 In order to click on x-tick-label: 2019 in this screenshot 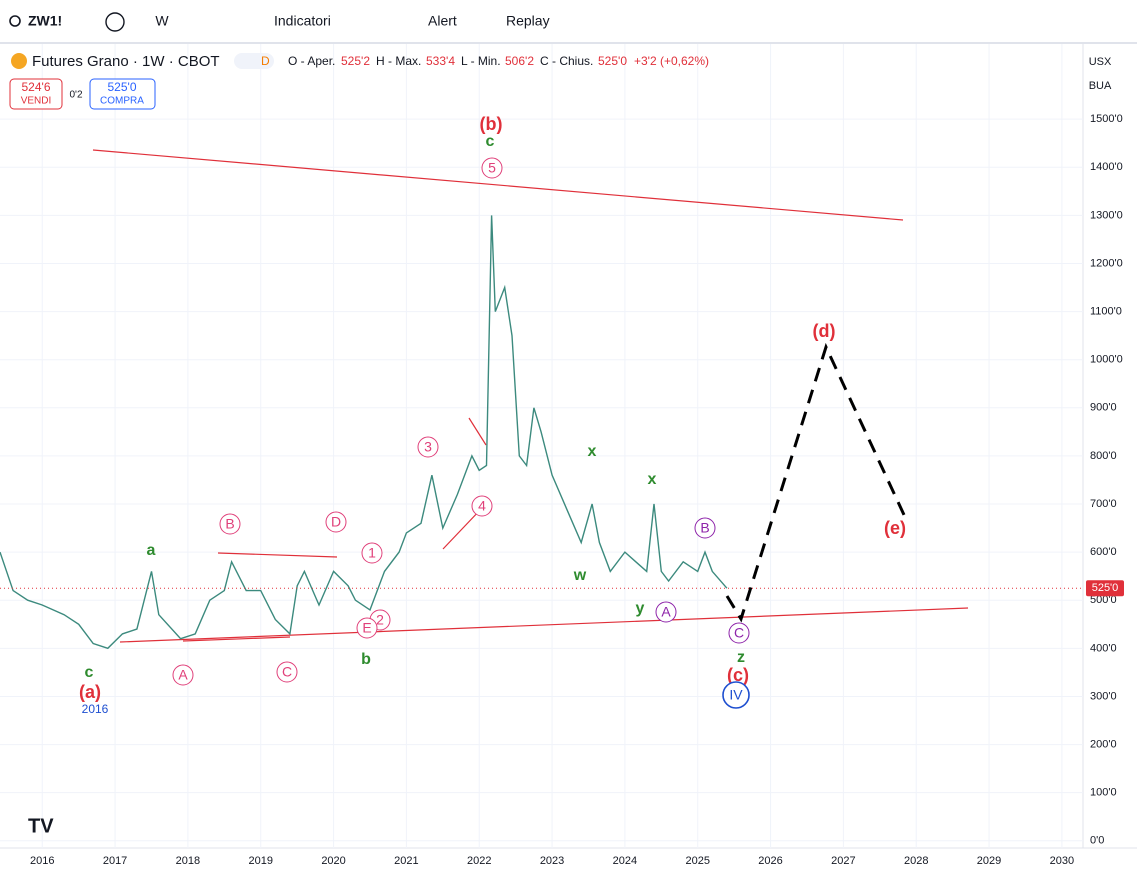, I will do `click(260, 861)`.